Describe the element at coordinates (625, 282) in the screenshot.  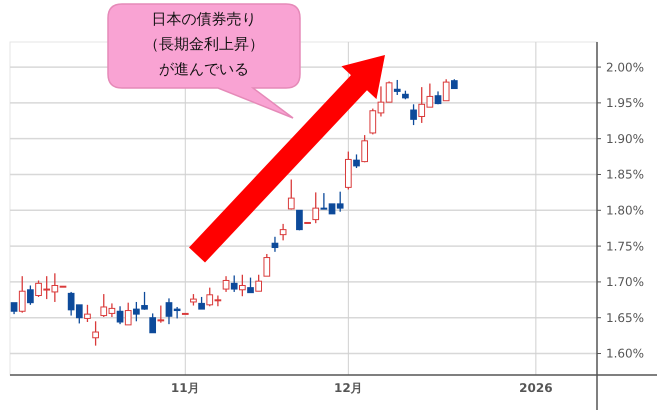
I see `y-tick-label: 1.70%` at that location.